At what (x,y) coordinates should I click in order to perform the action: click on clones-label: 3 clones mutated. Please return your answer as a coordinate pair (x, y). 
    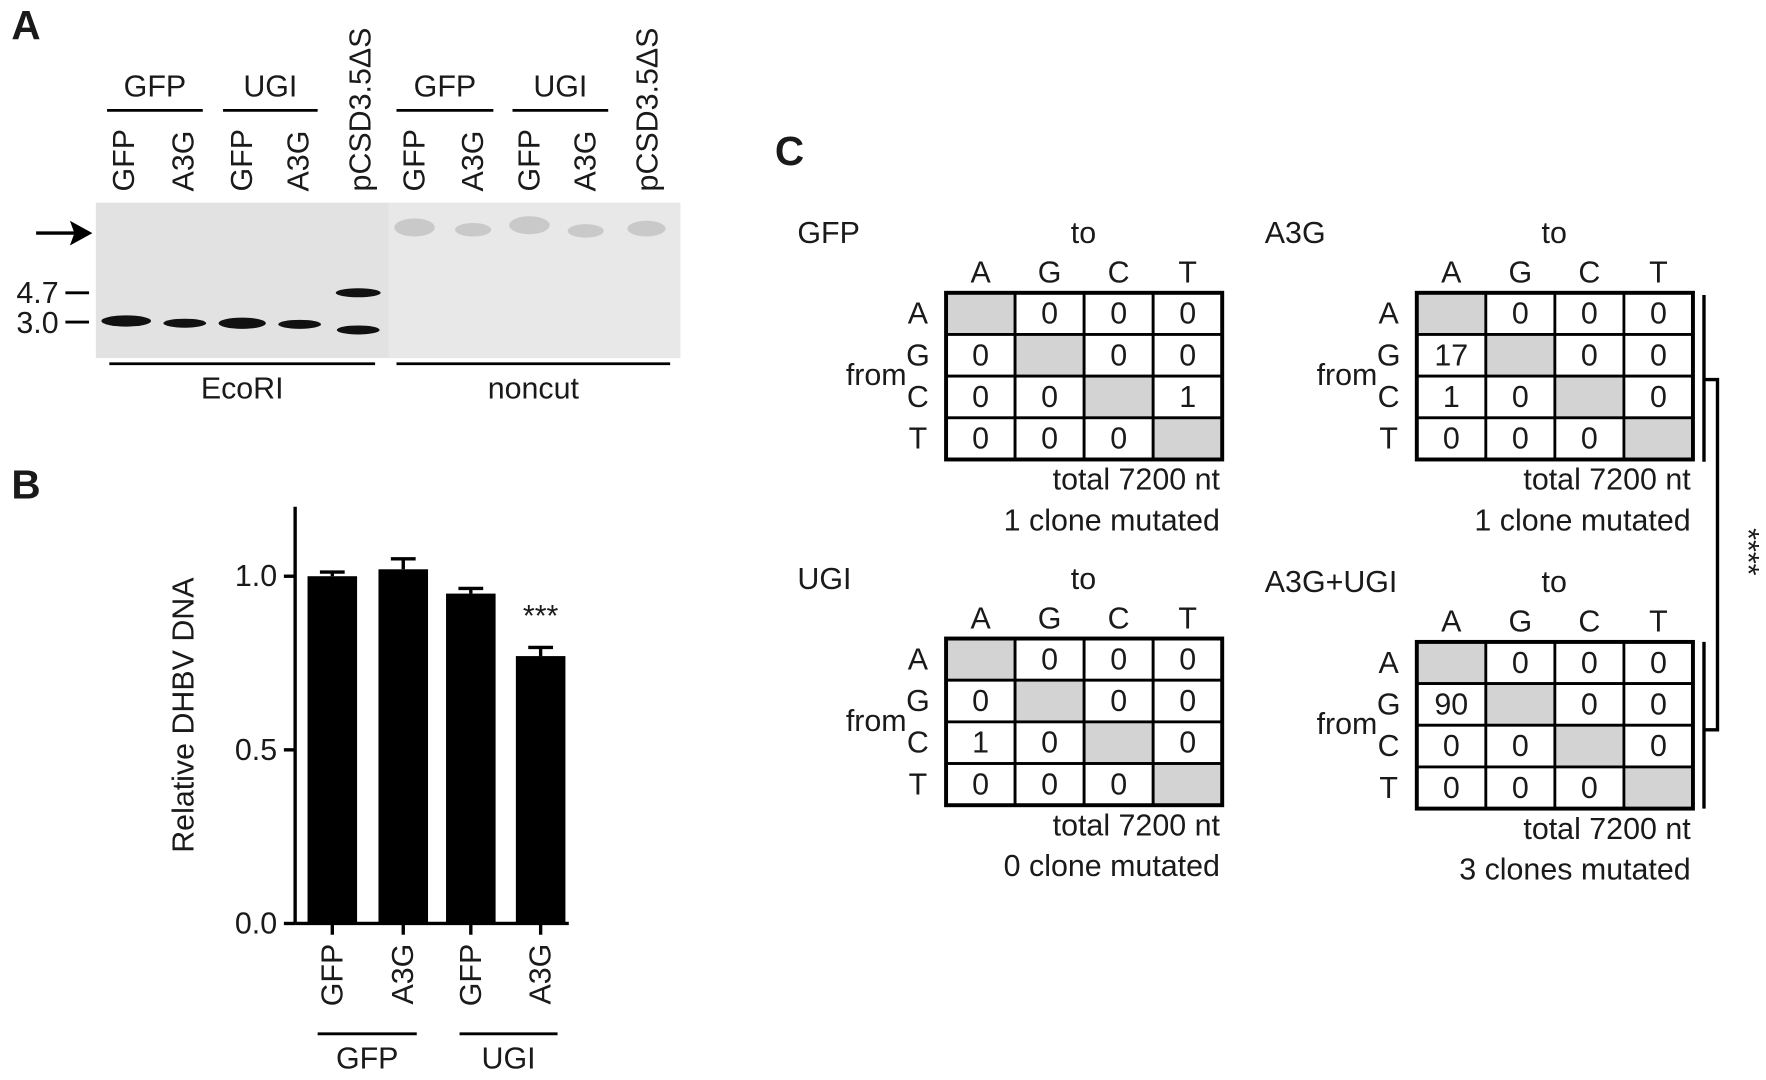
    Looking at the image, I should click on (1574, 869).